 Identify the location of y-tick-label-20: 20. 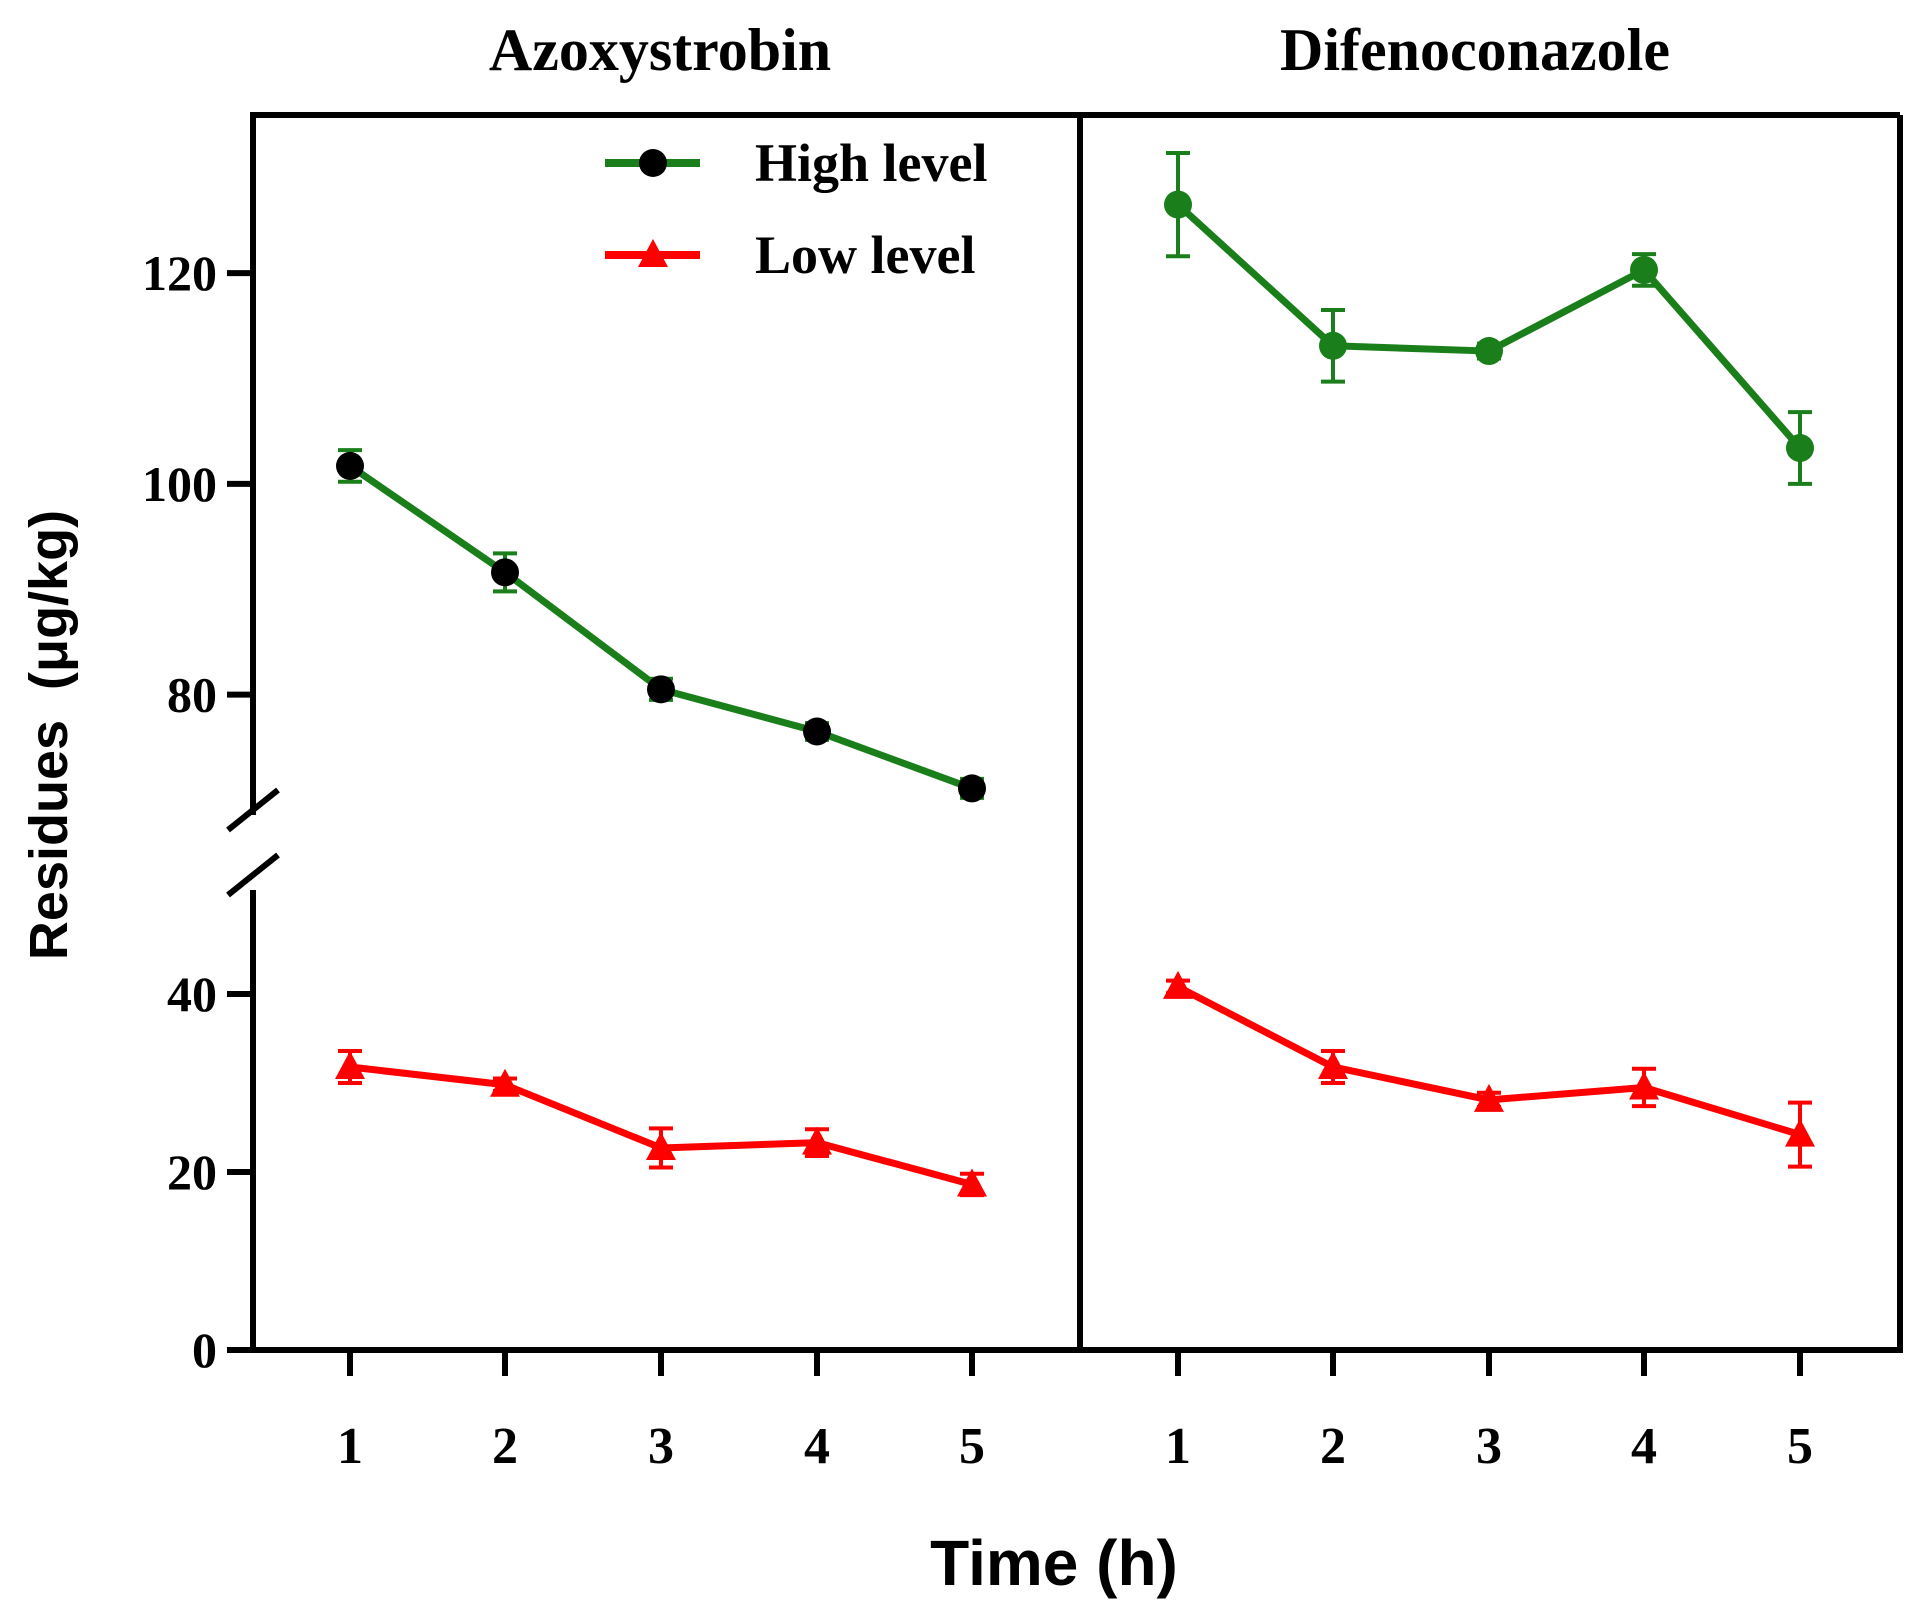
(192, 1172).